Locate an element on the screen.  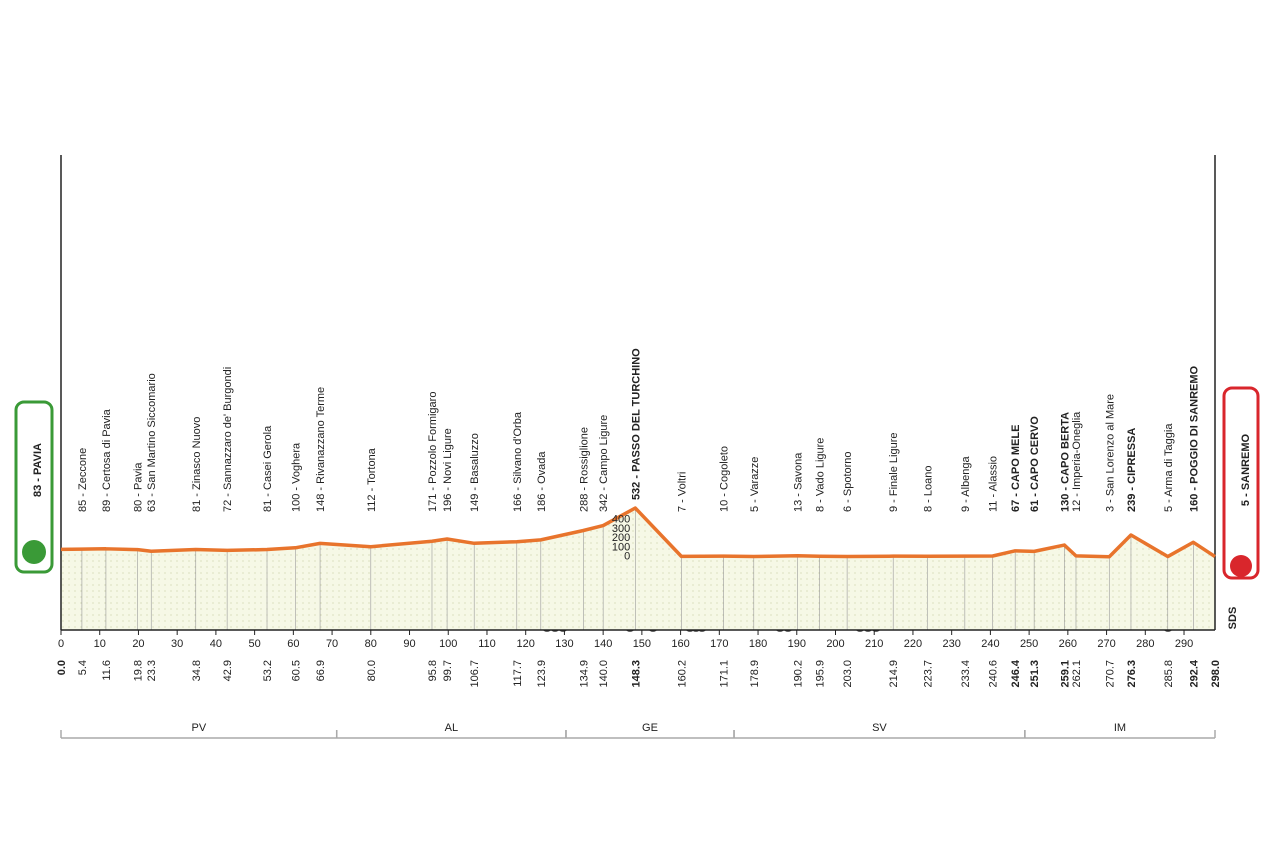
km-label: 42.9 is located at coordinates (228, 670).